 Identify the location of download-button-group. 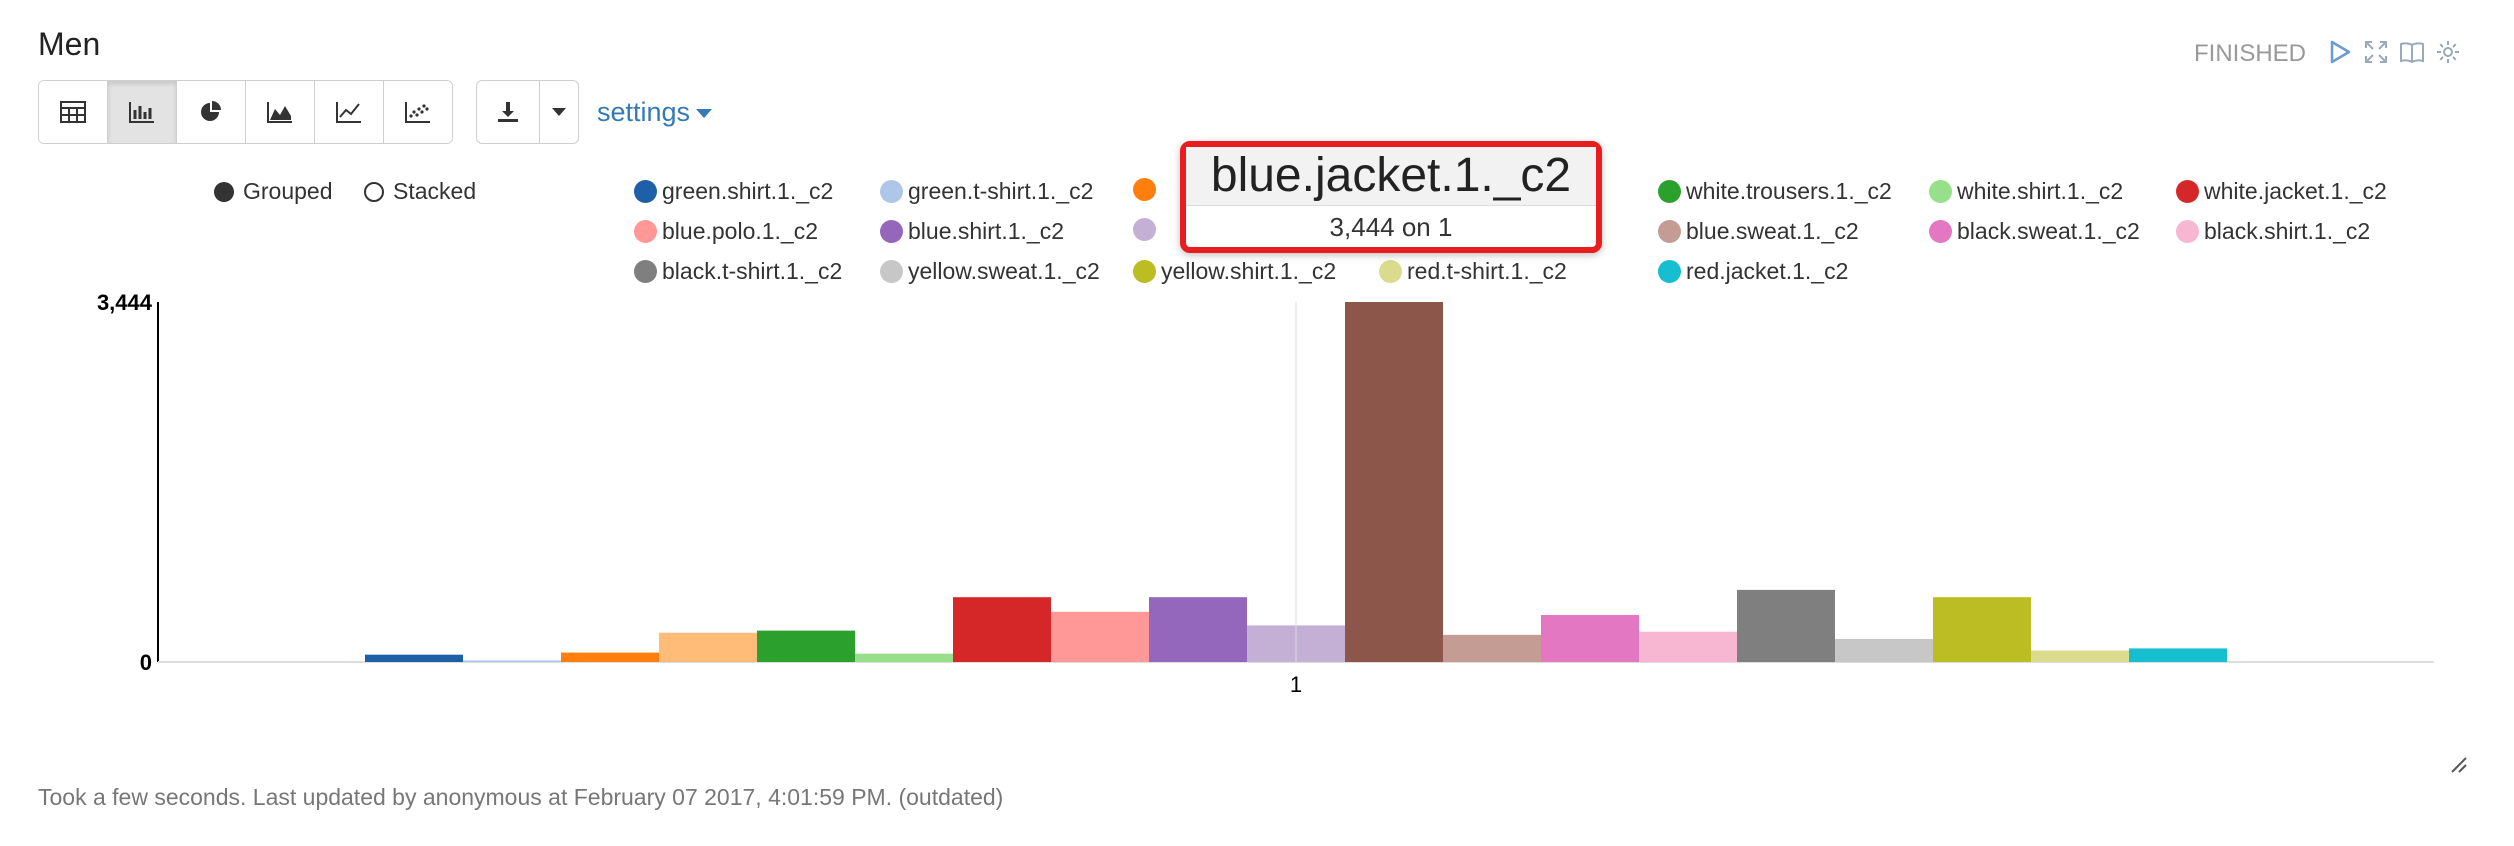
(527, 112).